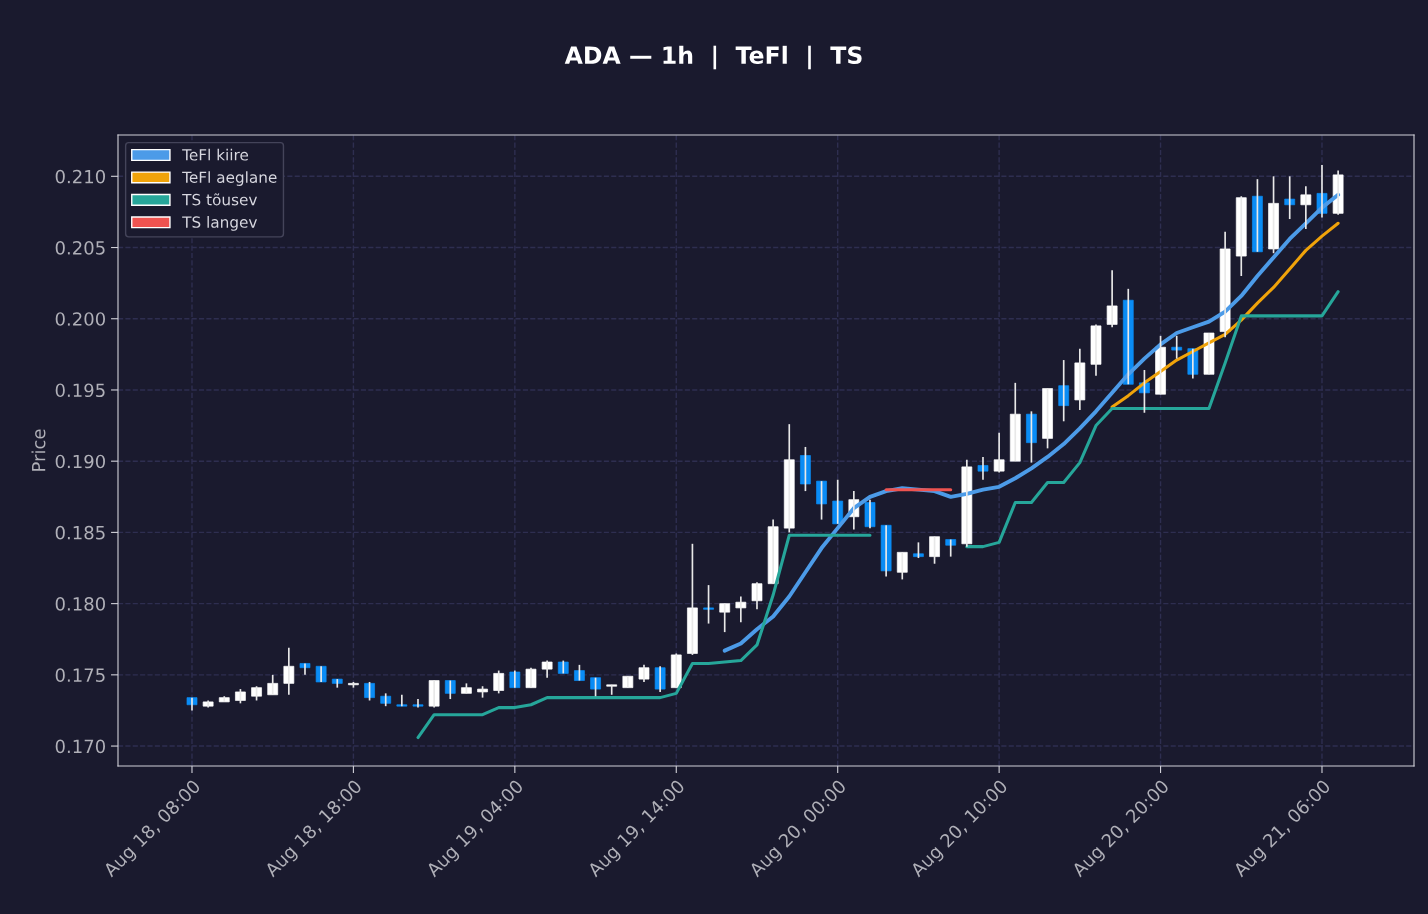  What do you see at coordinates (80, 319) in the screenshot?
I see `y-tick-label: 0.200` at bounding box center [80, 319].